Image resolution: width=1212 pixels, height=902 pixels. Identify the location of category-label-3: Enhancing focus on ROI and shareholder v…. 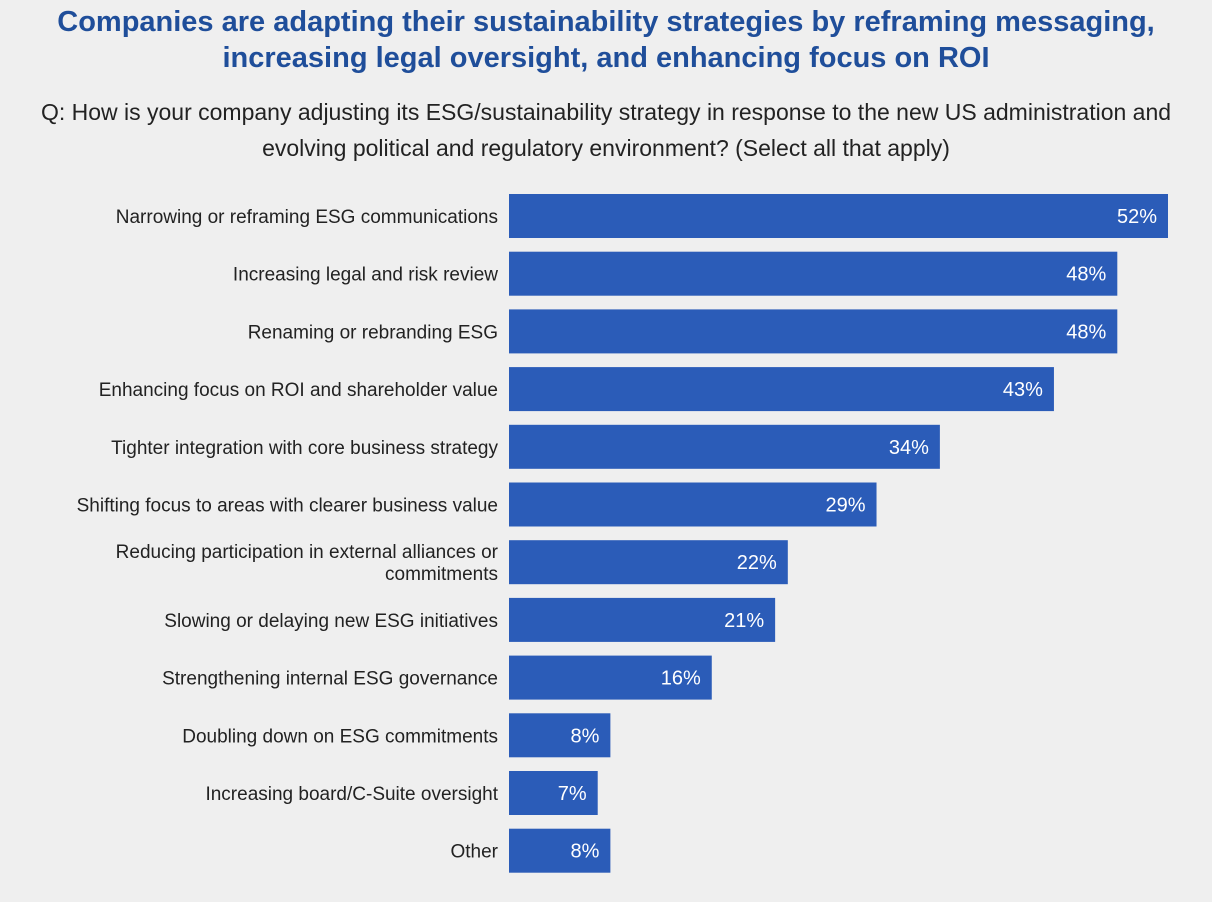
(298, 390).